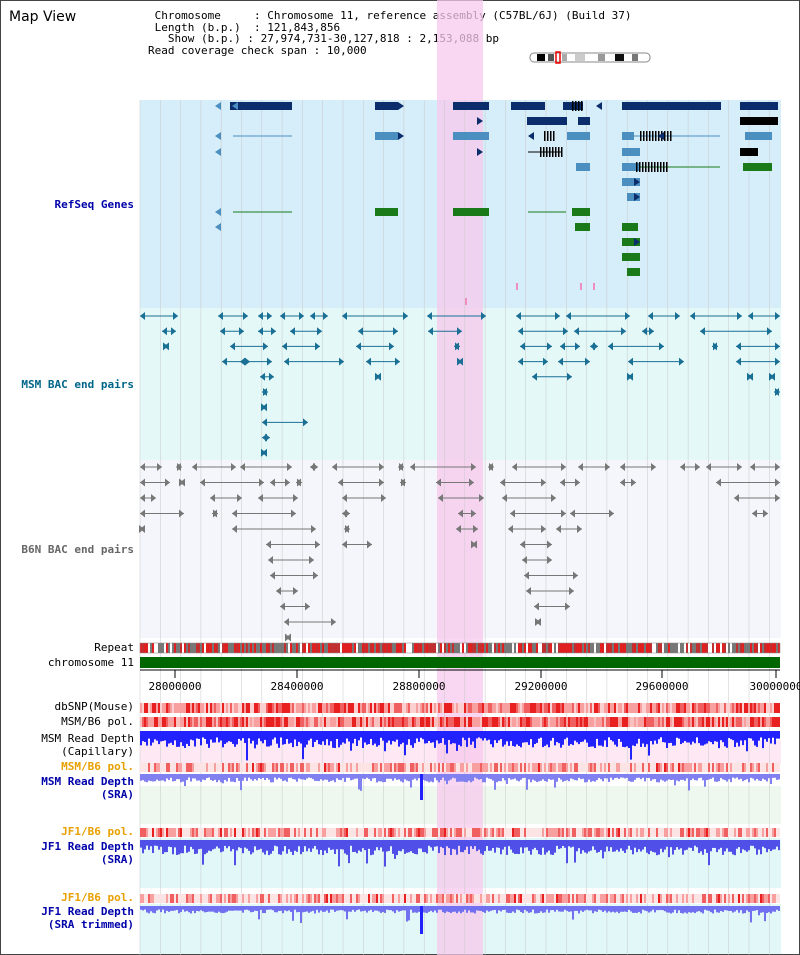  I want to click on chromosome-bar, so click(460, 662).